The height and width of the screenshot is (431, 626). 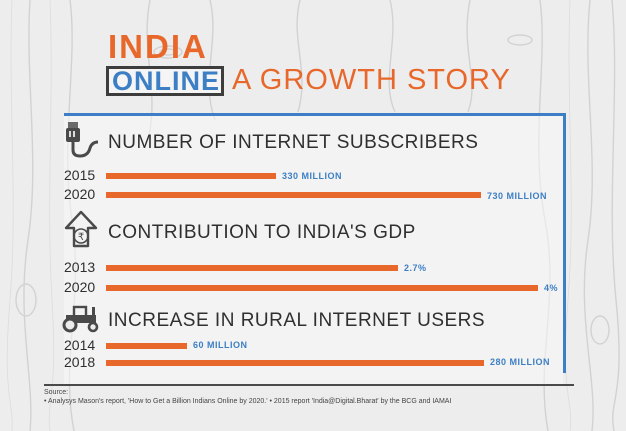 I want to click on data-label: 330 MILLION, so click(x=312, y=176).